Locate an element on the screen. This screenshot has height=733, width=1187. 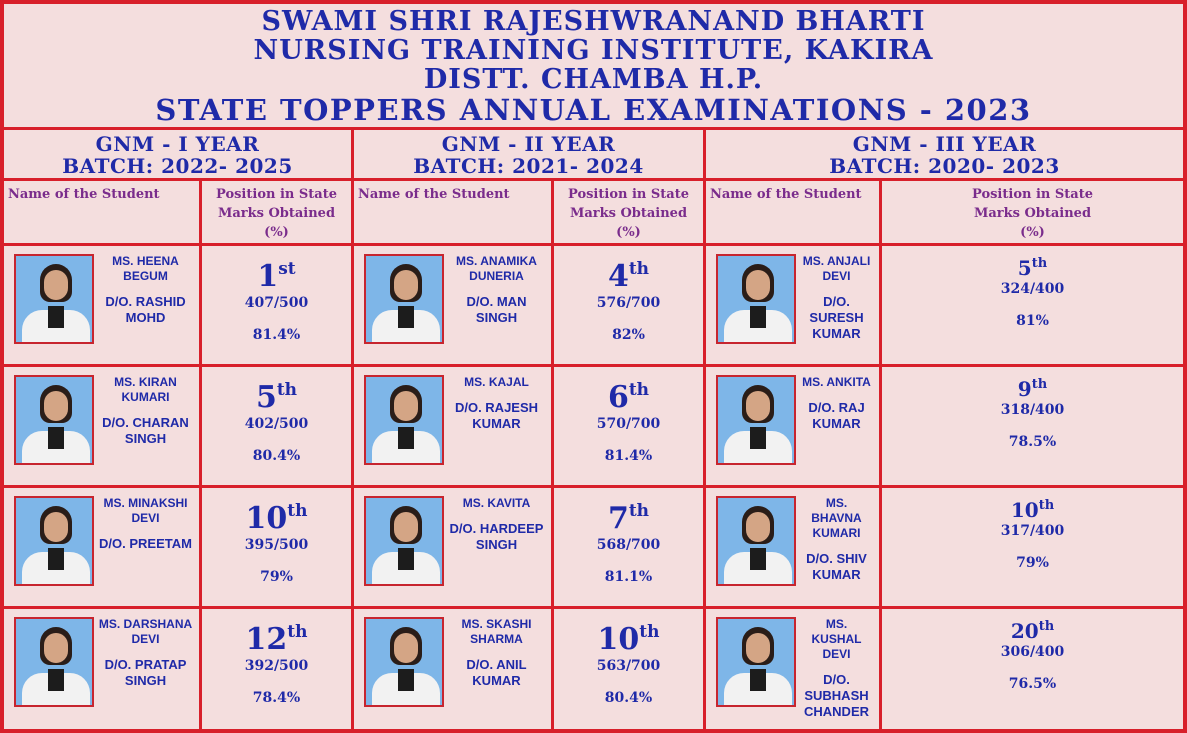
percentage: 78.4% is located at coordinates (276, 698).